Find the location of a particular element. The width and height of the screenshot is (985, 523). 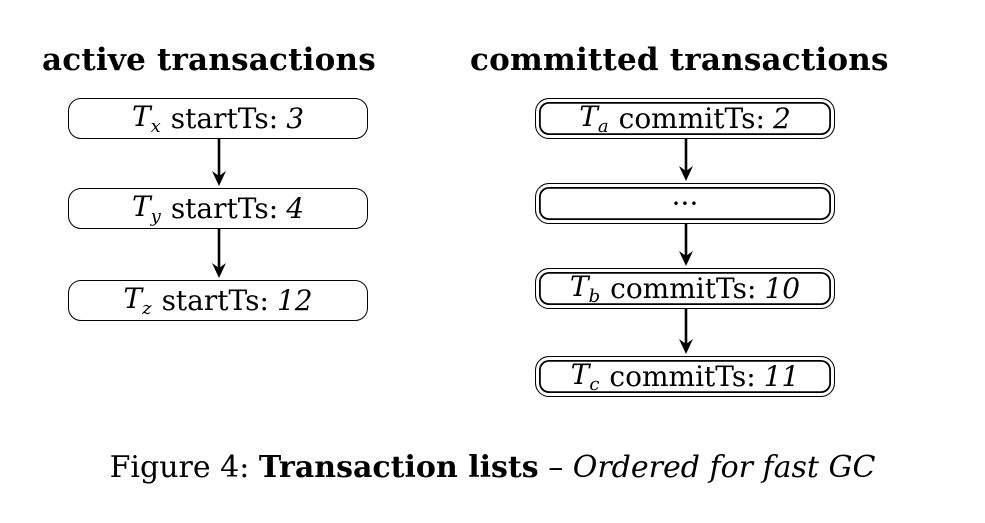

caption-subtitle: Ordered for fast GC is located at coordinates (724, 467).